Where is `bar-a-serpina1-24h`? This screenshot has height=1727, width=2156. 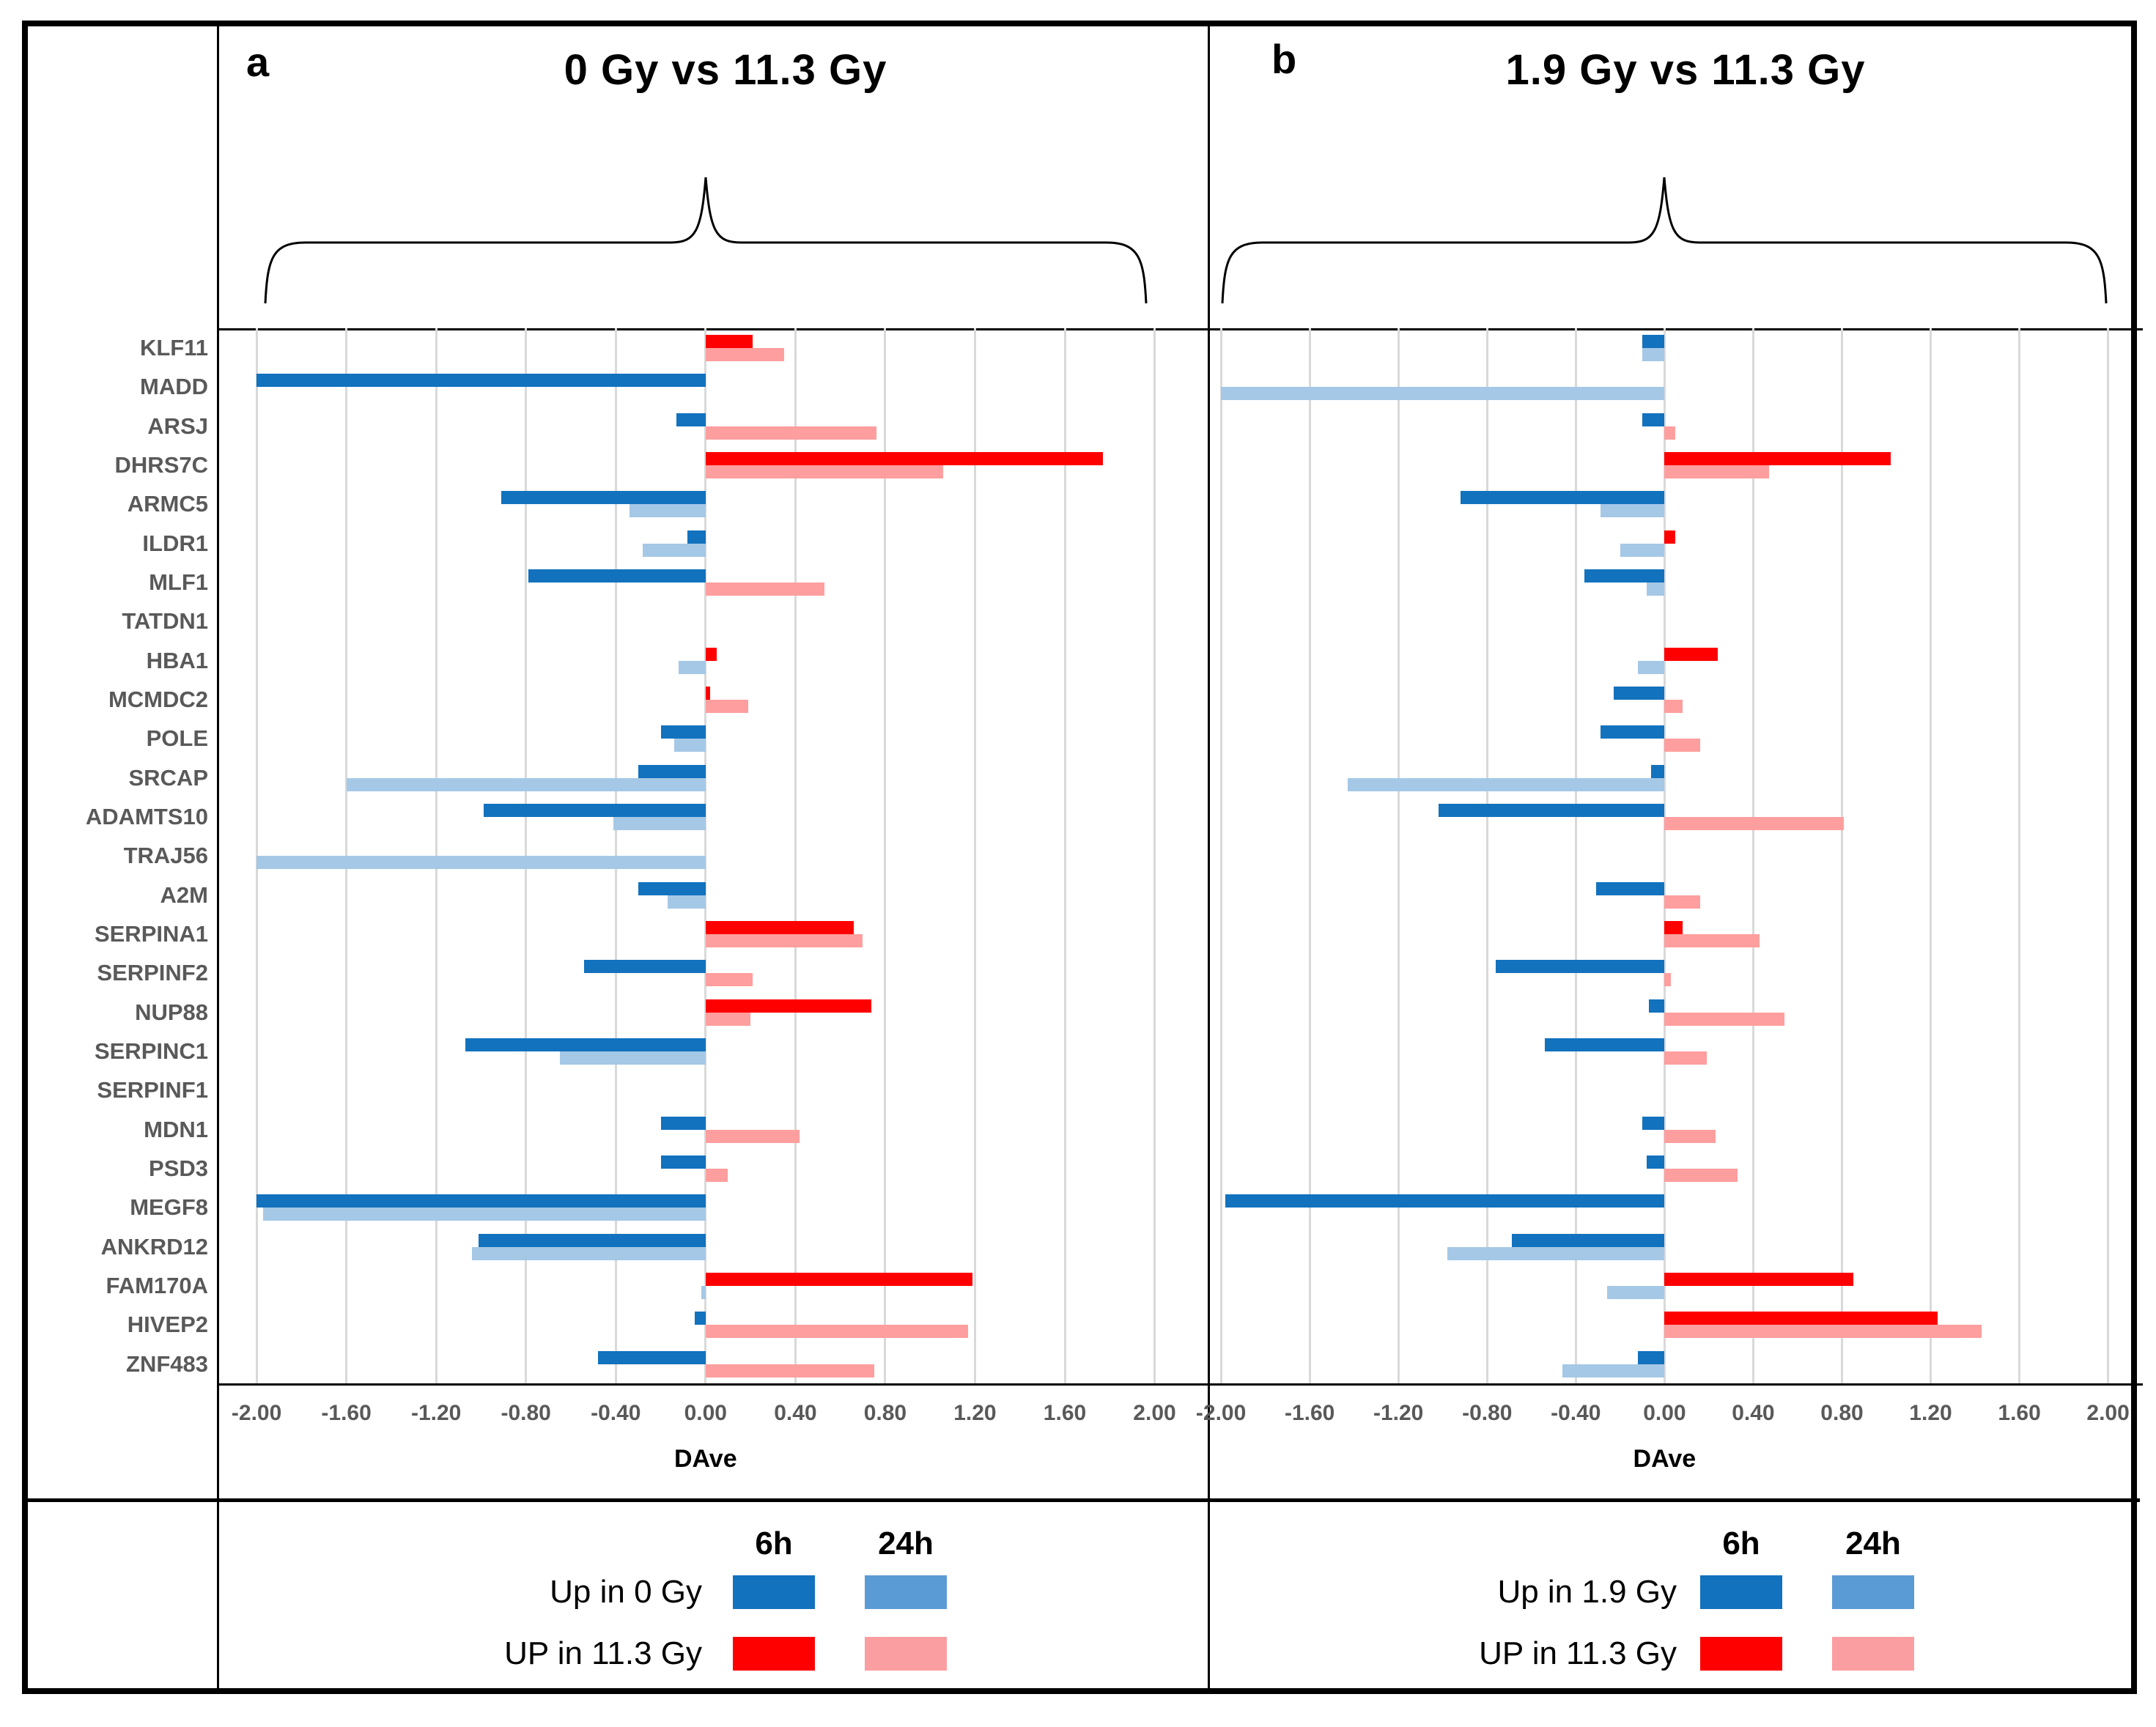
bar-a-serpina1-24h is located at coordinates (784, 940).